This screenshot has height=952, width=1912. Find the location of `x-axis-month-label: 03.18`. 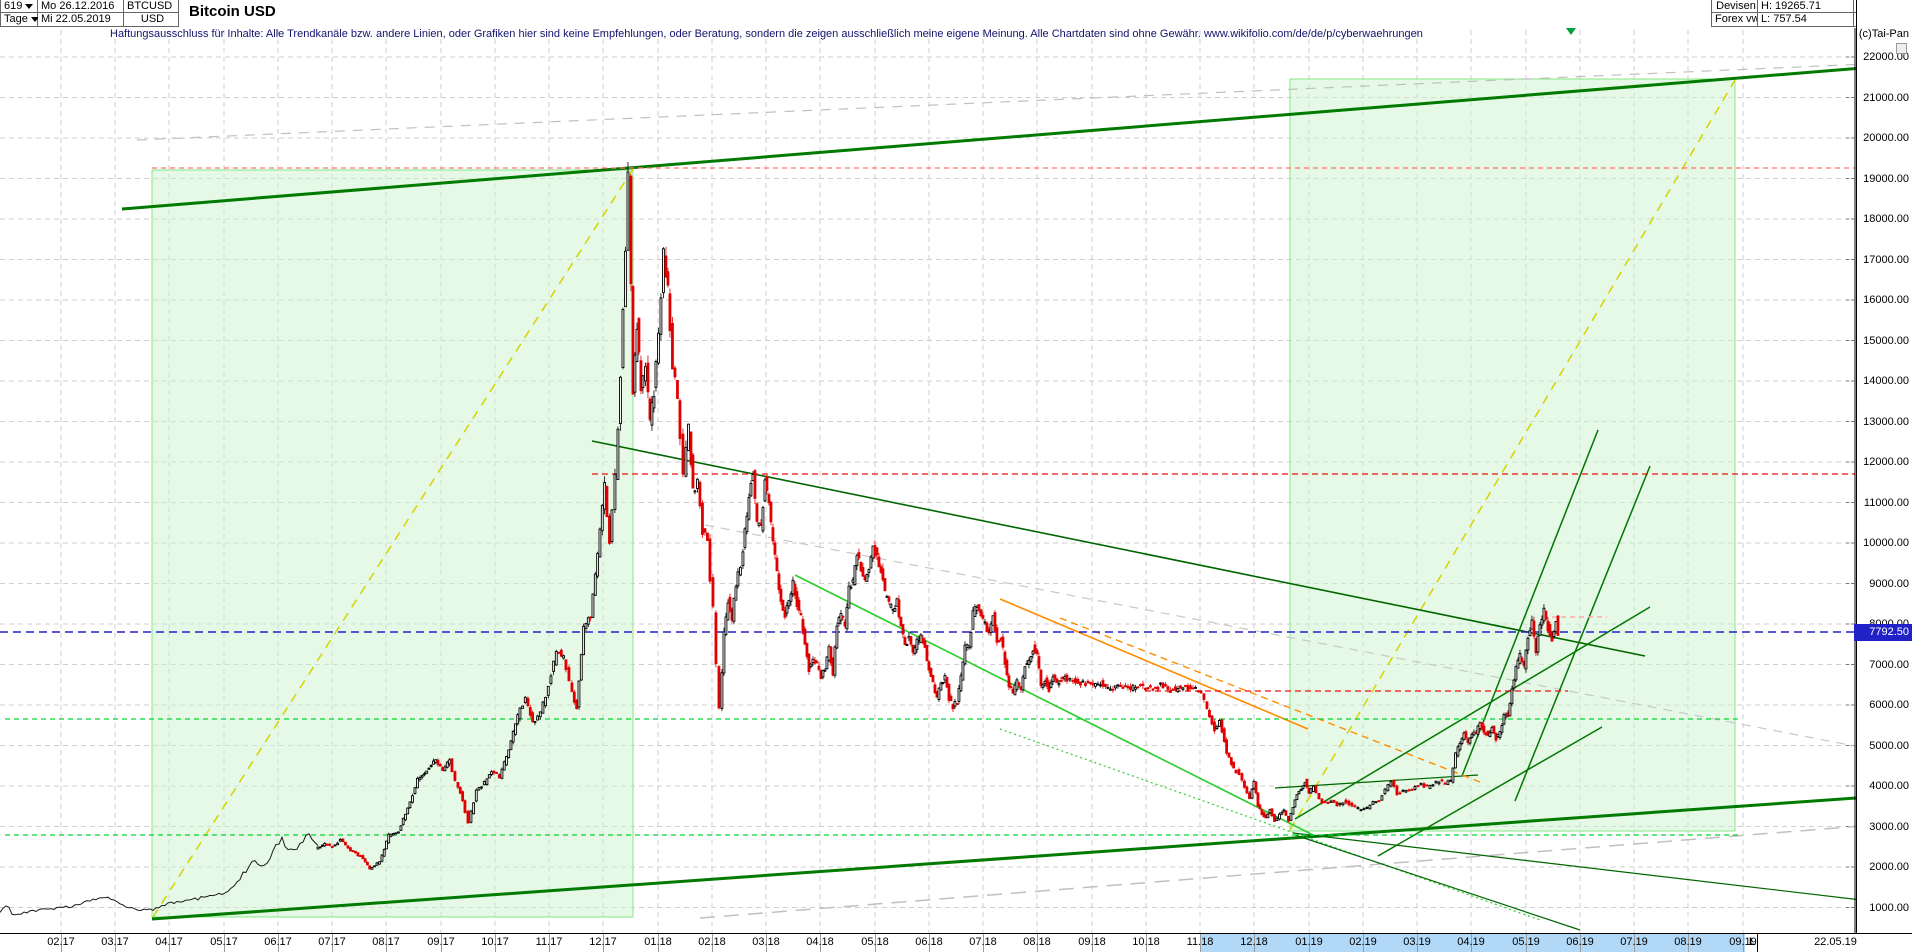

x-axis-month-label: 03.18 is located at coordinates (766, 942).